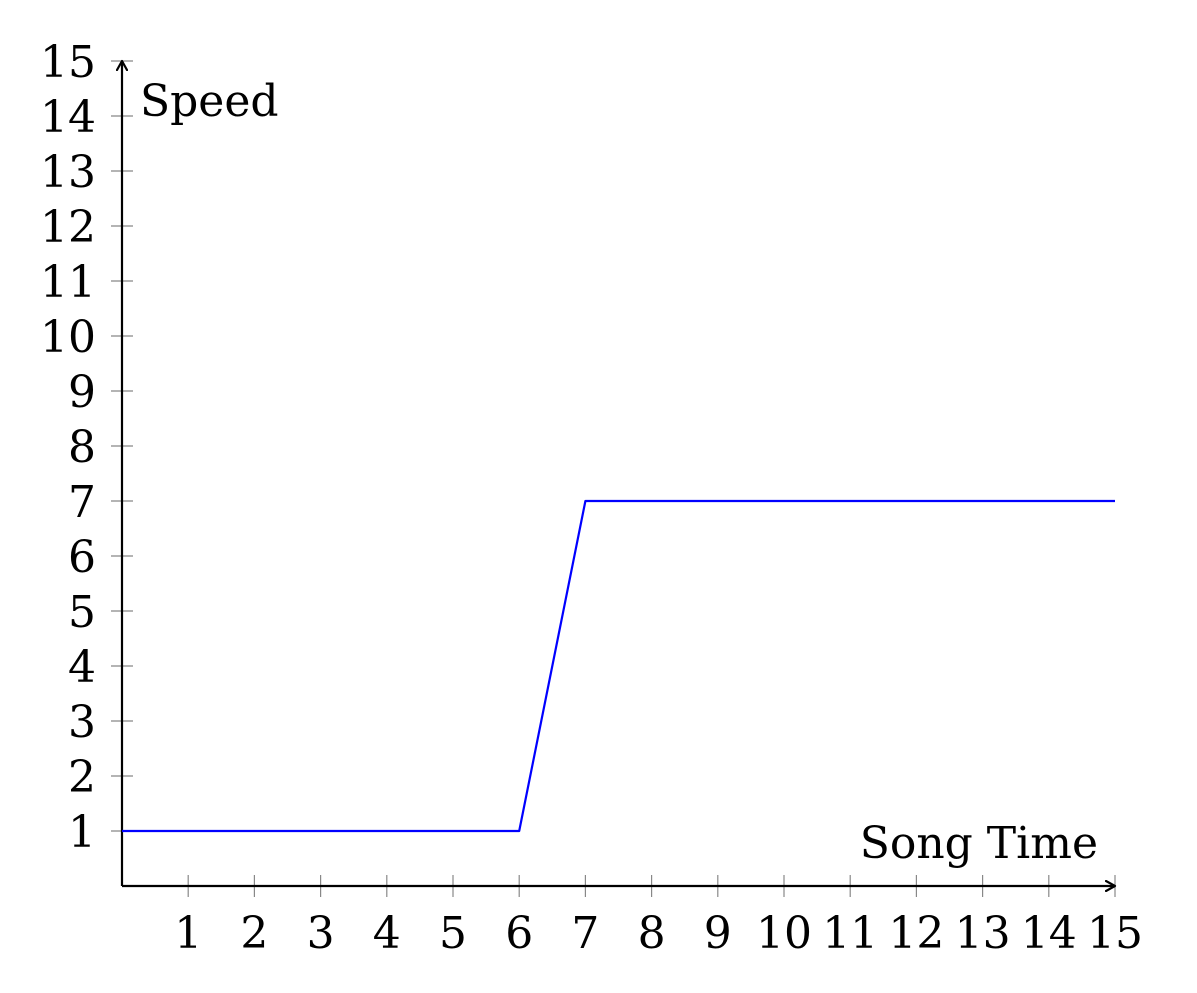  I want to click on x-tick-label: 5, so click(453, 933).